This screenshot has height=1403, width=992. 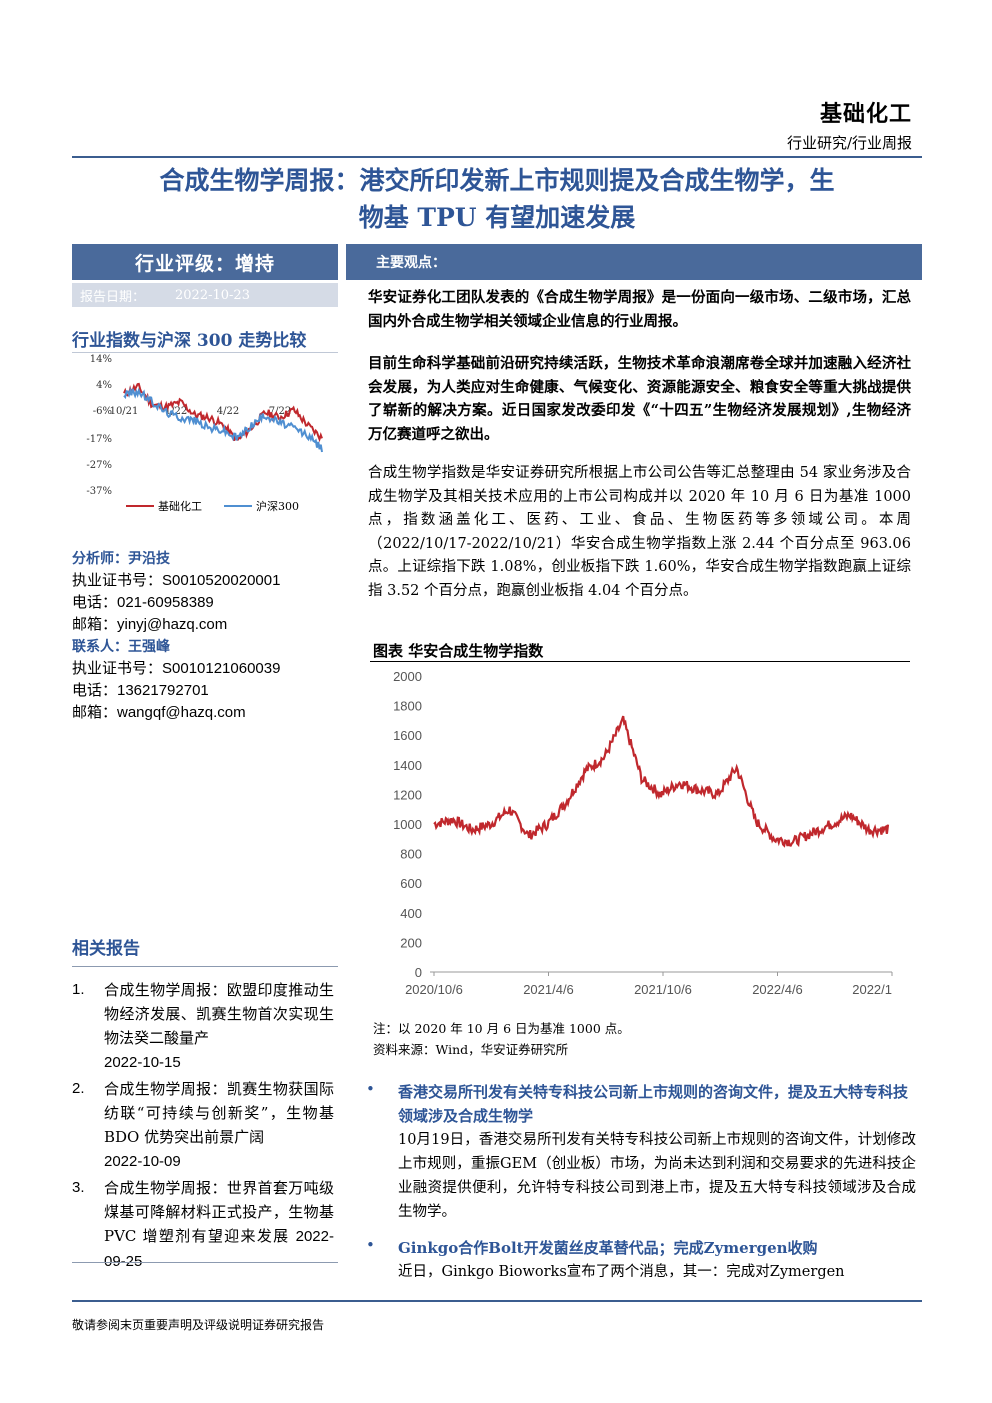 I want to click on related-reports-title: 相关报告, so click(x=106, y=949).